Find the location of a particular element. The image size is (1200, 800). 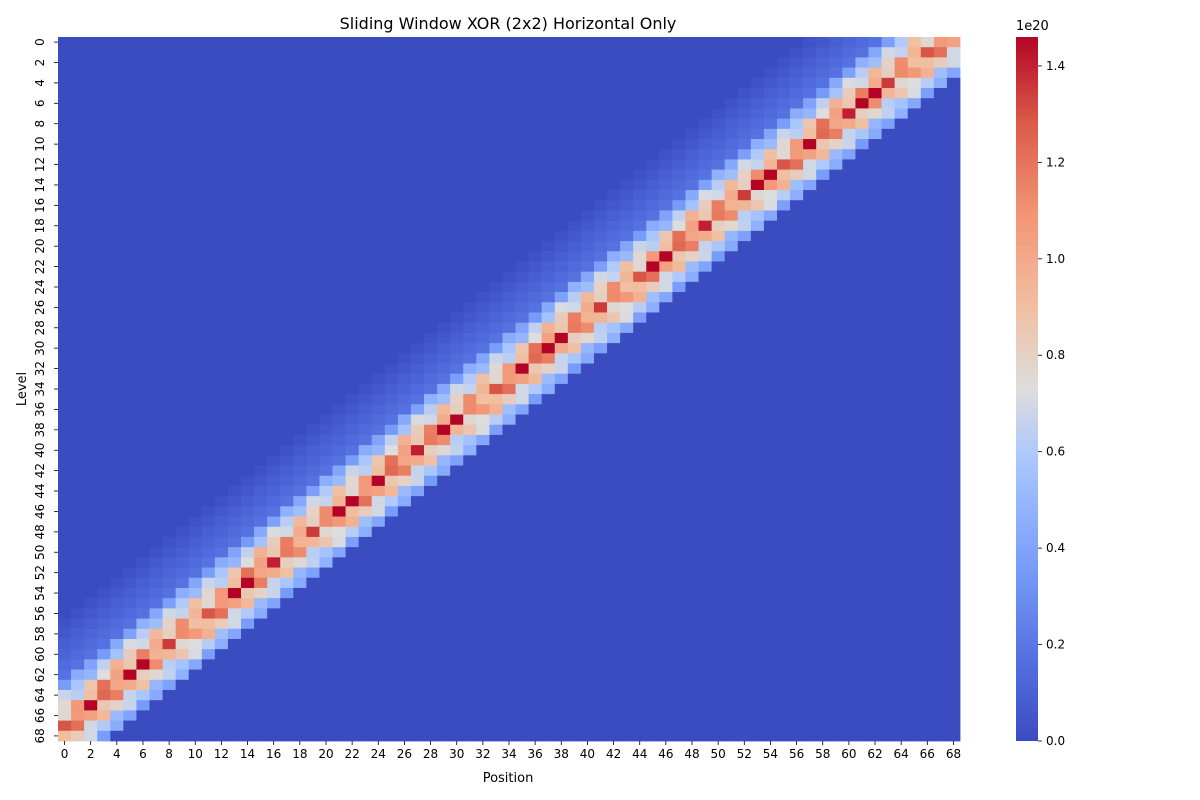

x-tick-label: 40 is located at coordinates (587, 754).